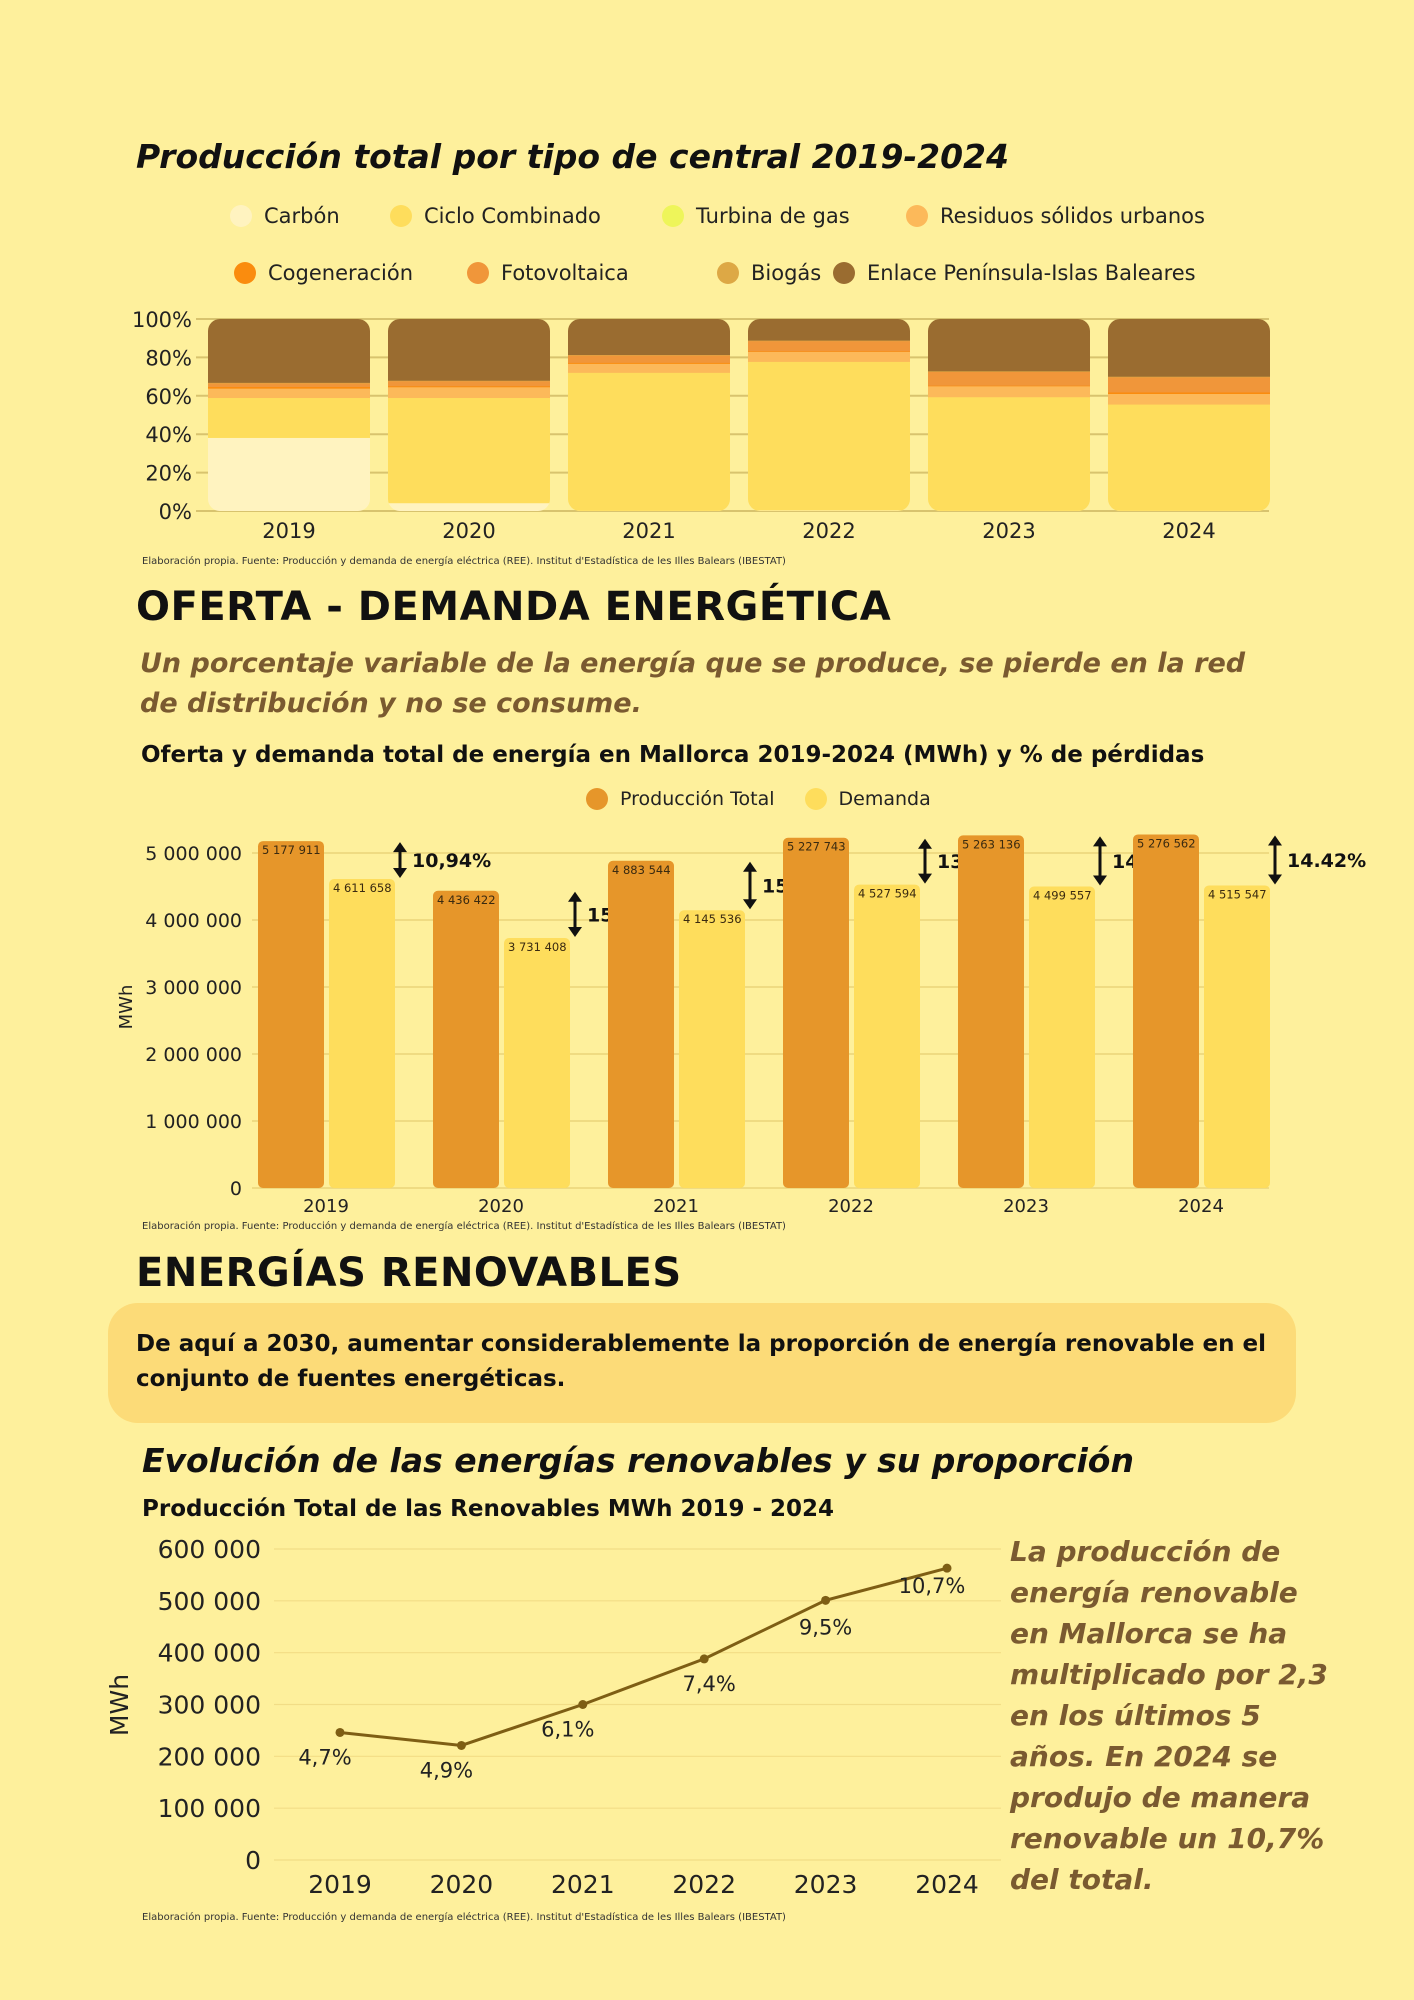 The width and height of the screenshot is (1414, 2000). Describe the element at coordinates (1062, 896) in the screenshot. I see `data-label: 4 499 557` at that location.